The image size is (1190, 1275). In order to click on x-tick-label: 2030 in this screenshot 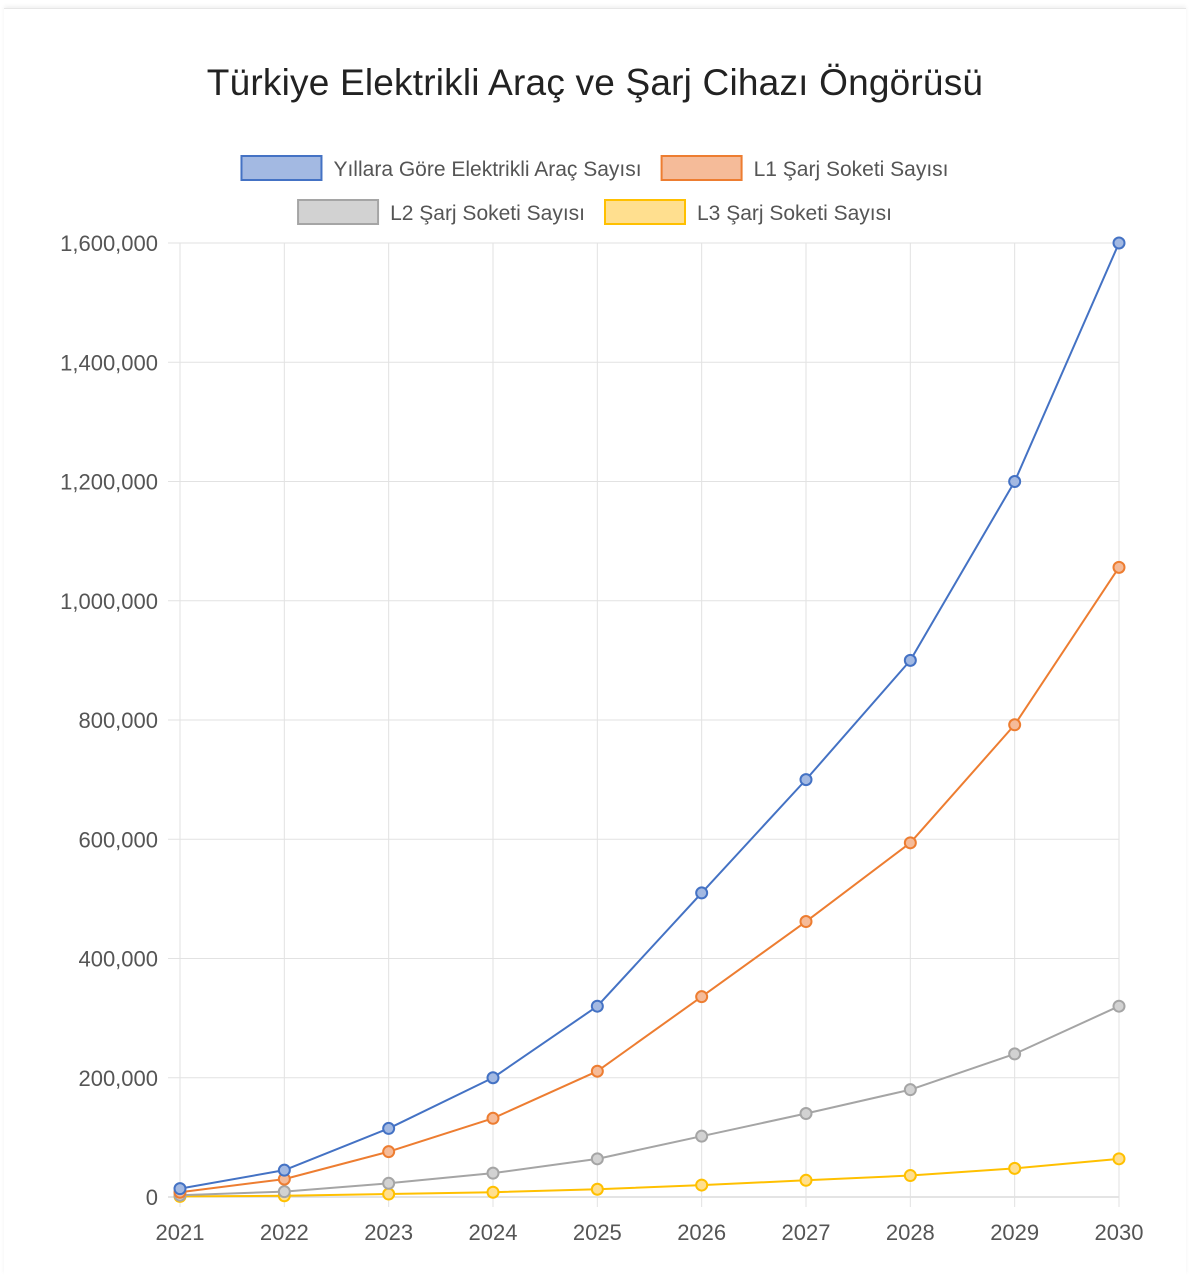, I will do `click(1119, 1232)`.